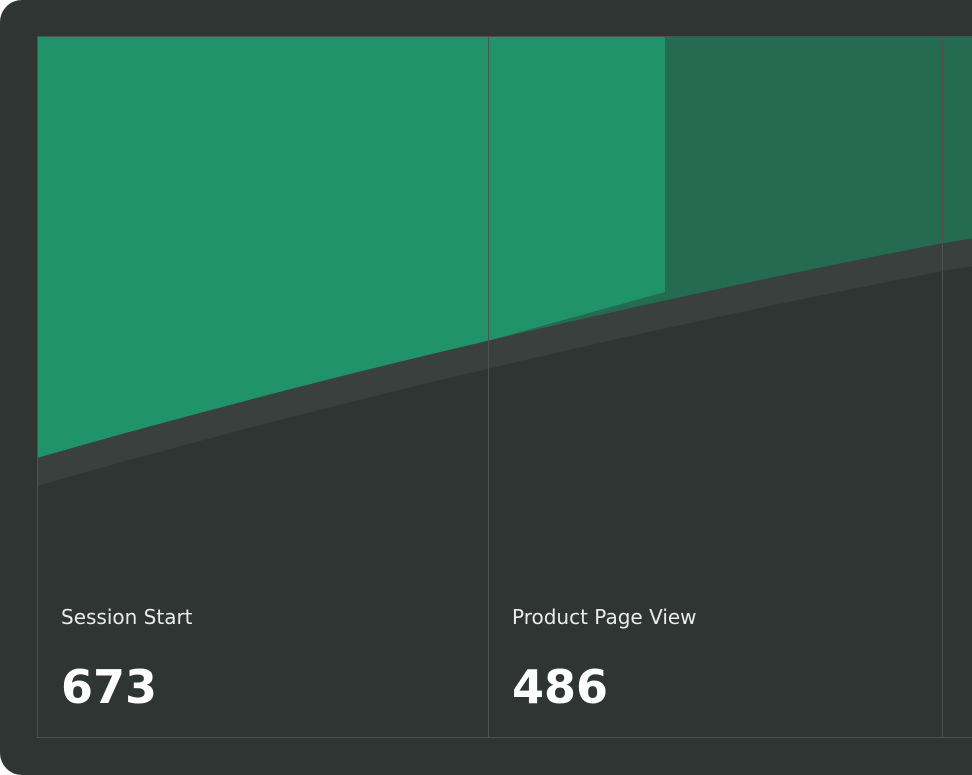 This screenshot has width=972, height=775. I want to click on stage-count: 486, so click(560, 687).